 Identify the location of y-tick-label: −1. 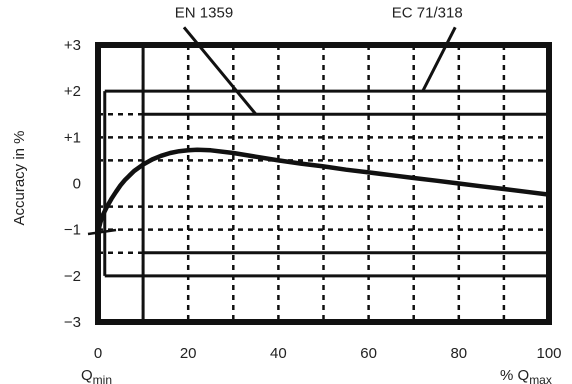
(72, 230).